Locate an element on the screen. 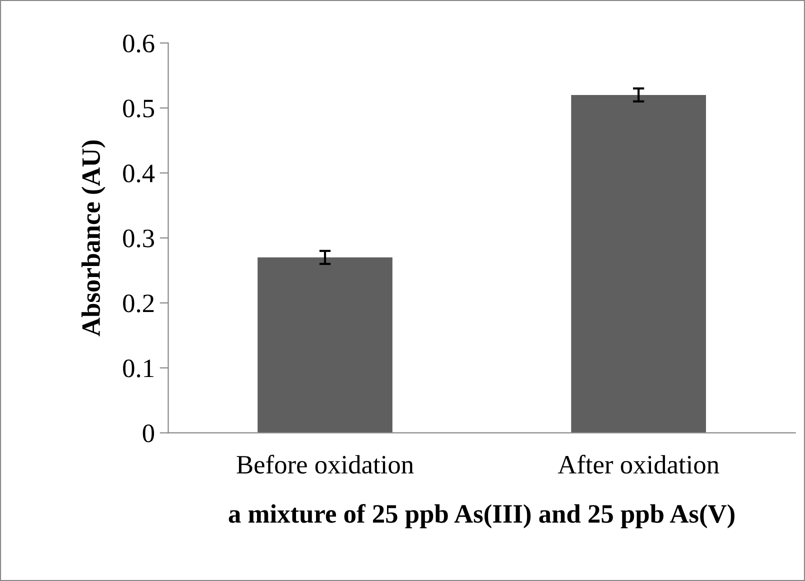 This screenshot has height=581, width=805. y-tick-label: 0.1 is located at coordinates (138, 368).